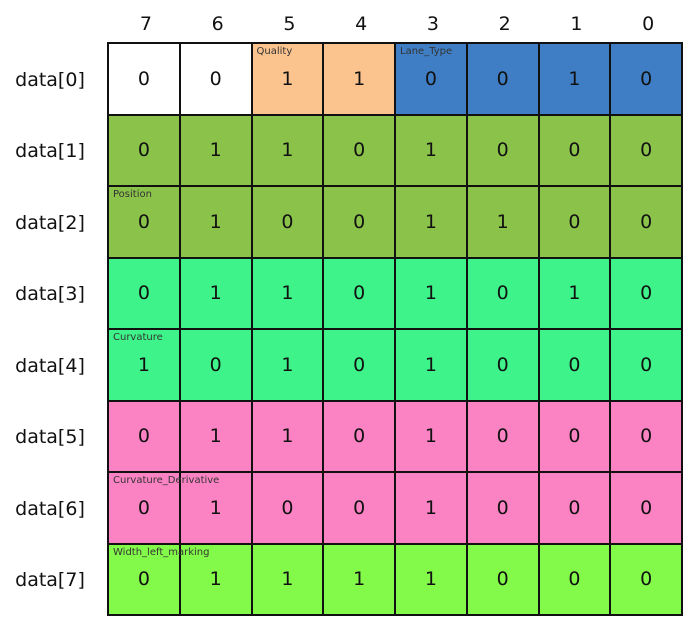 This screenshot has width=683, height=621. What do you see at coordinates (145, 24) in the screenshot?
I see `bit-header-7: 7` at bounding box center [145, 24].